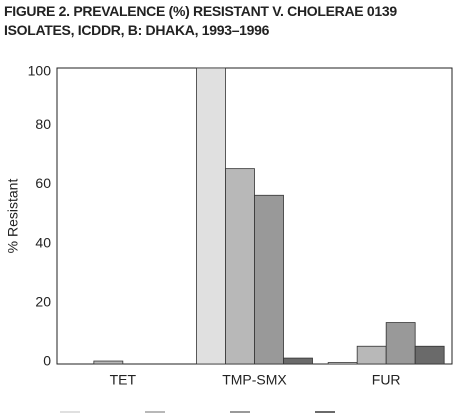 Image resolution: width=474 pixels, height=415 pixels. Describe the element at coordinates (43, 124) in the screenshot. I see `y-tick-label: 80` at that location.